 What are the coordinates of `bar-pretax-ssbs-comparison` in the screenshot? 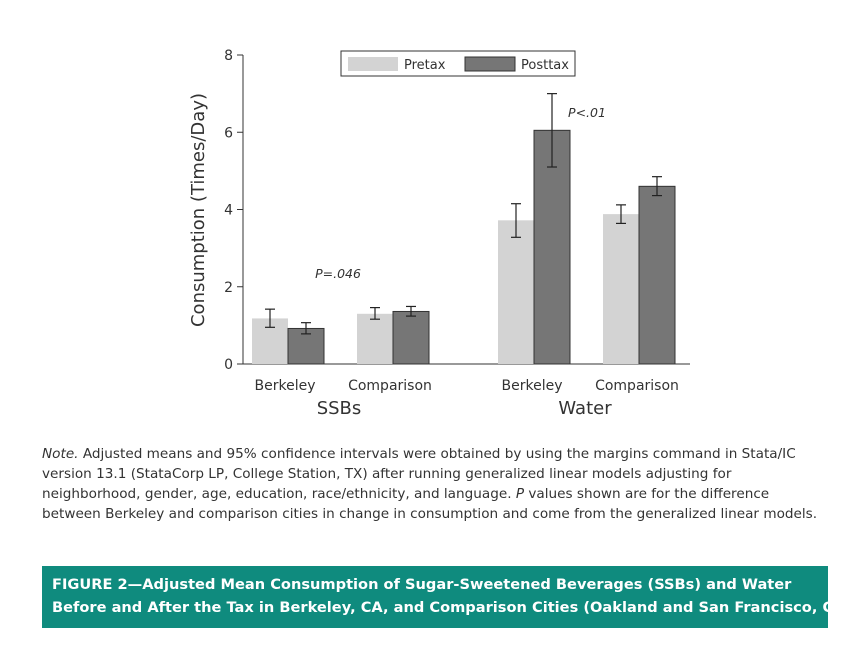 It's located at (375, 338).